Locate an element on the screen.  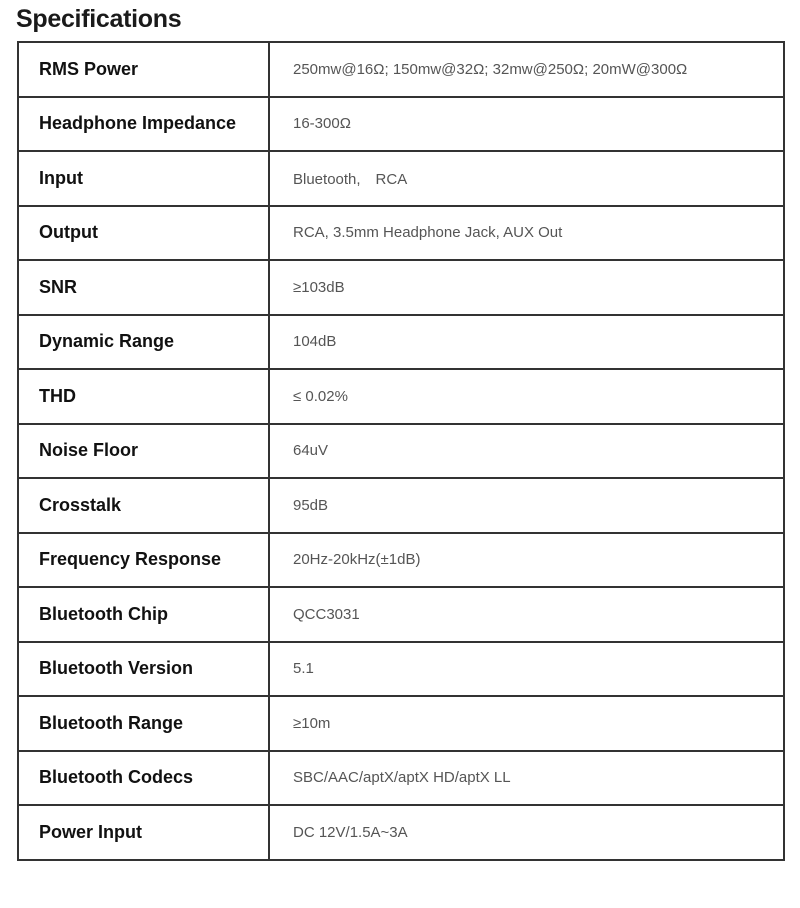
spec-row: Output RCA, 3.5mm Headphone Jack, AUX Out is located at coordinates (401, 232).